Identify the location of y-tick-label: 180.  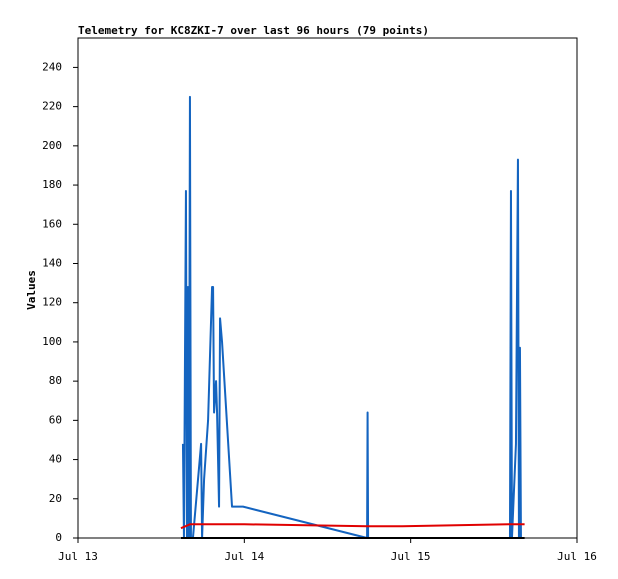
(52, 184).